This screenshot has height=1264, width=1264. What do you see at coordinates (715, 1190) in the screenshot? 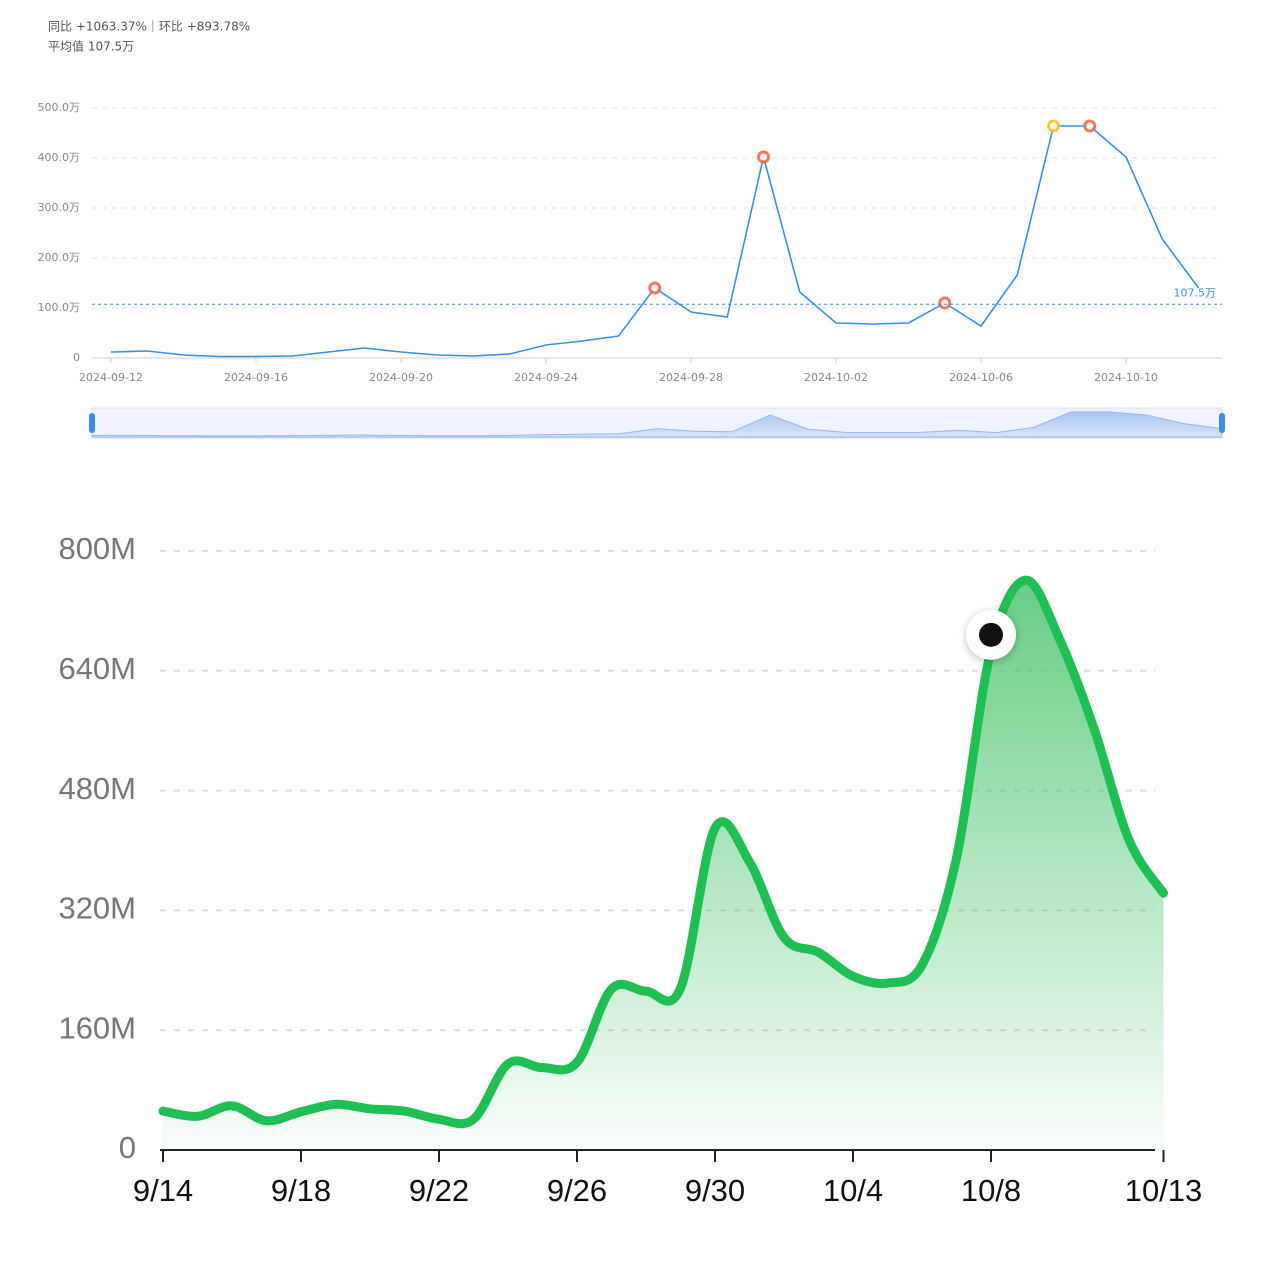
I see `x-tick-label: 9/30` at bounding box center [715, 1190].